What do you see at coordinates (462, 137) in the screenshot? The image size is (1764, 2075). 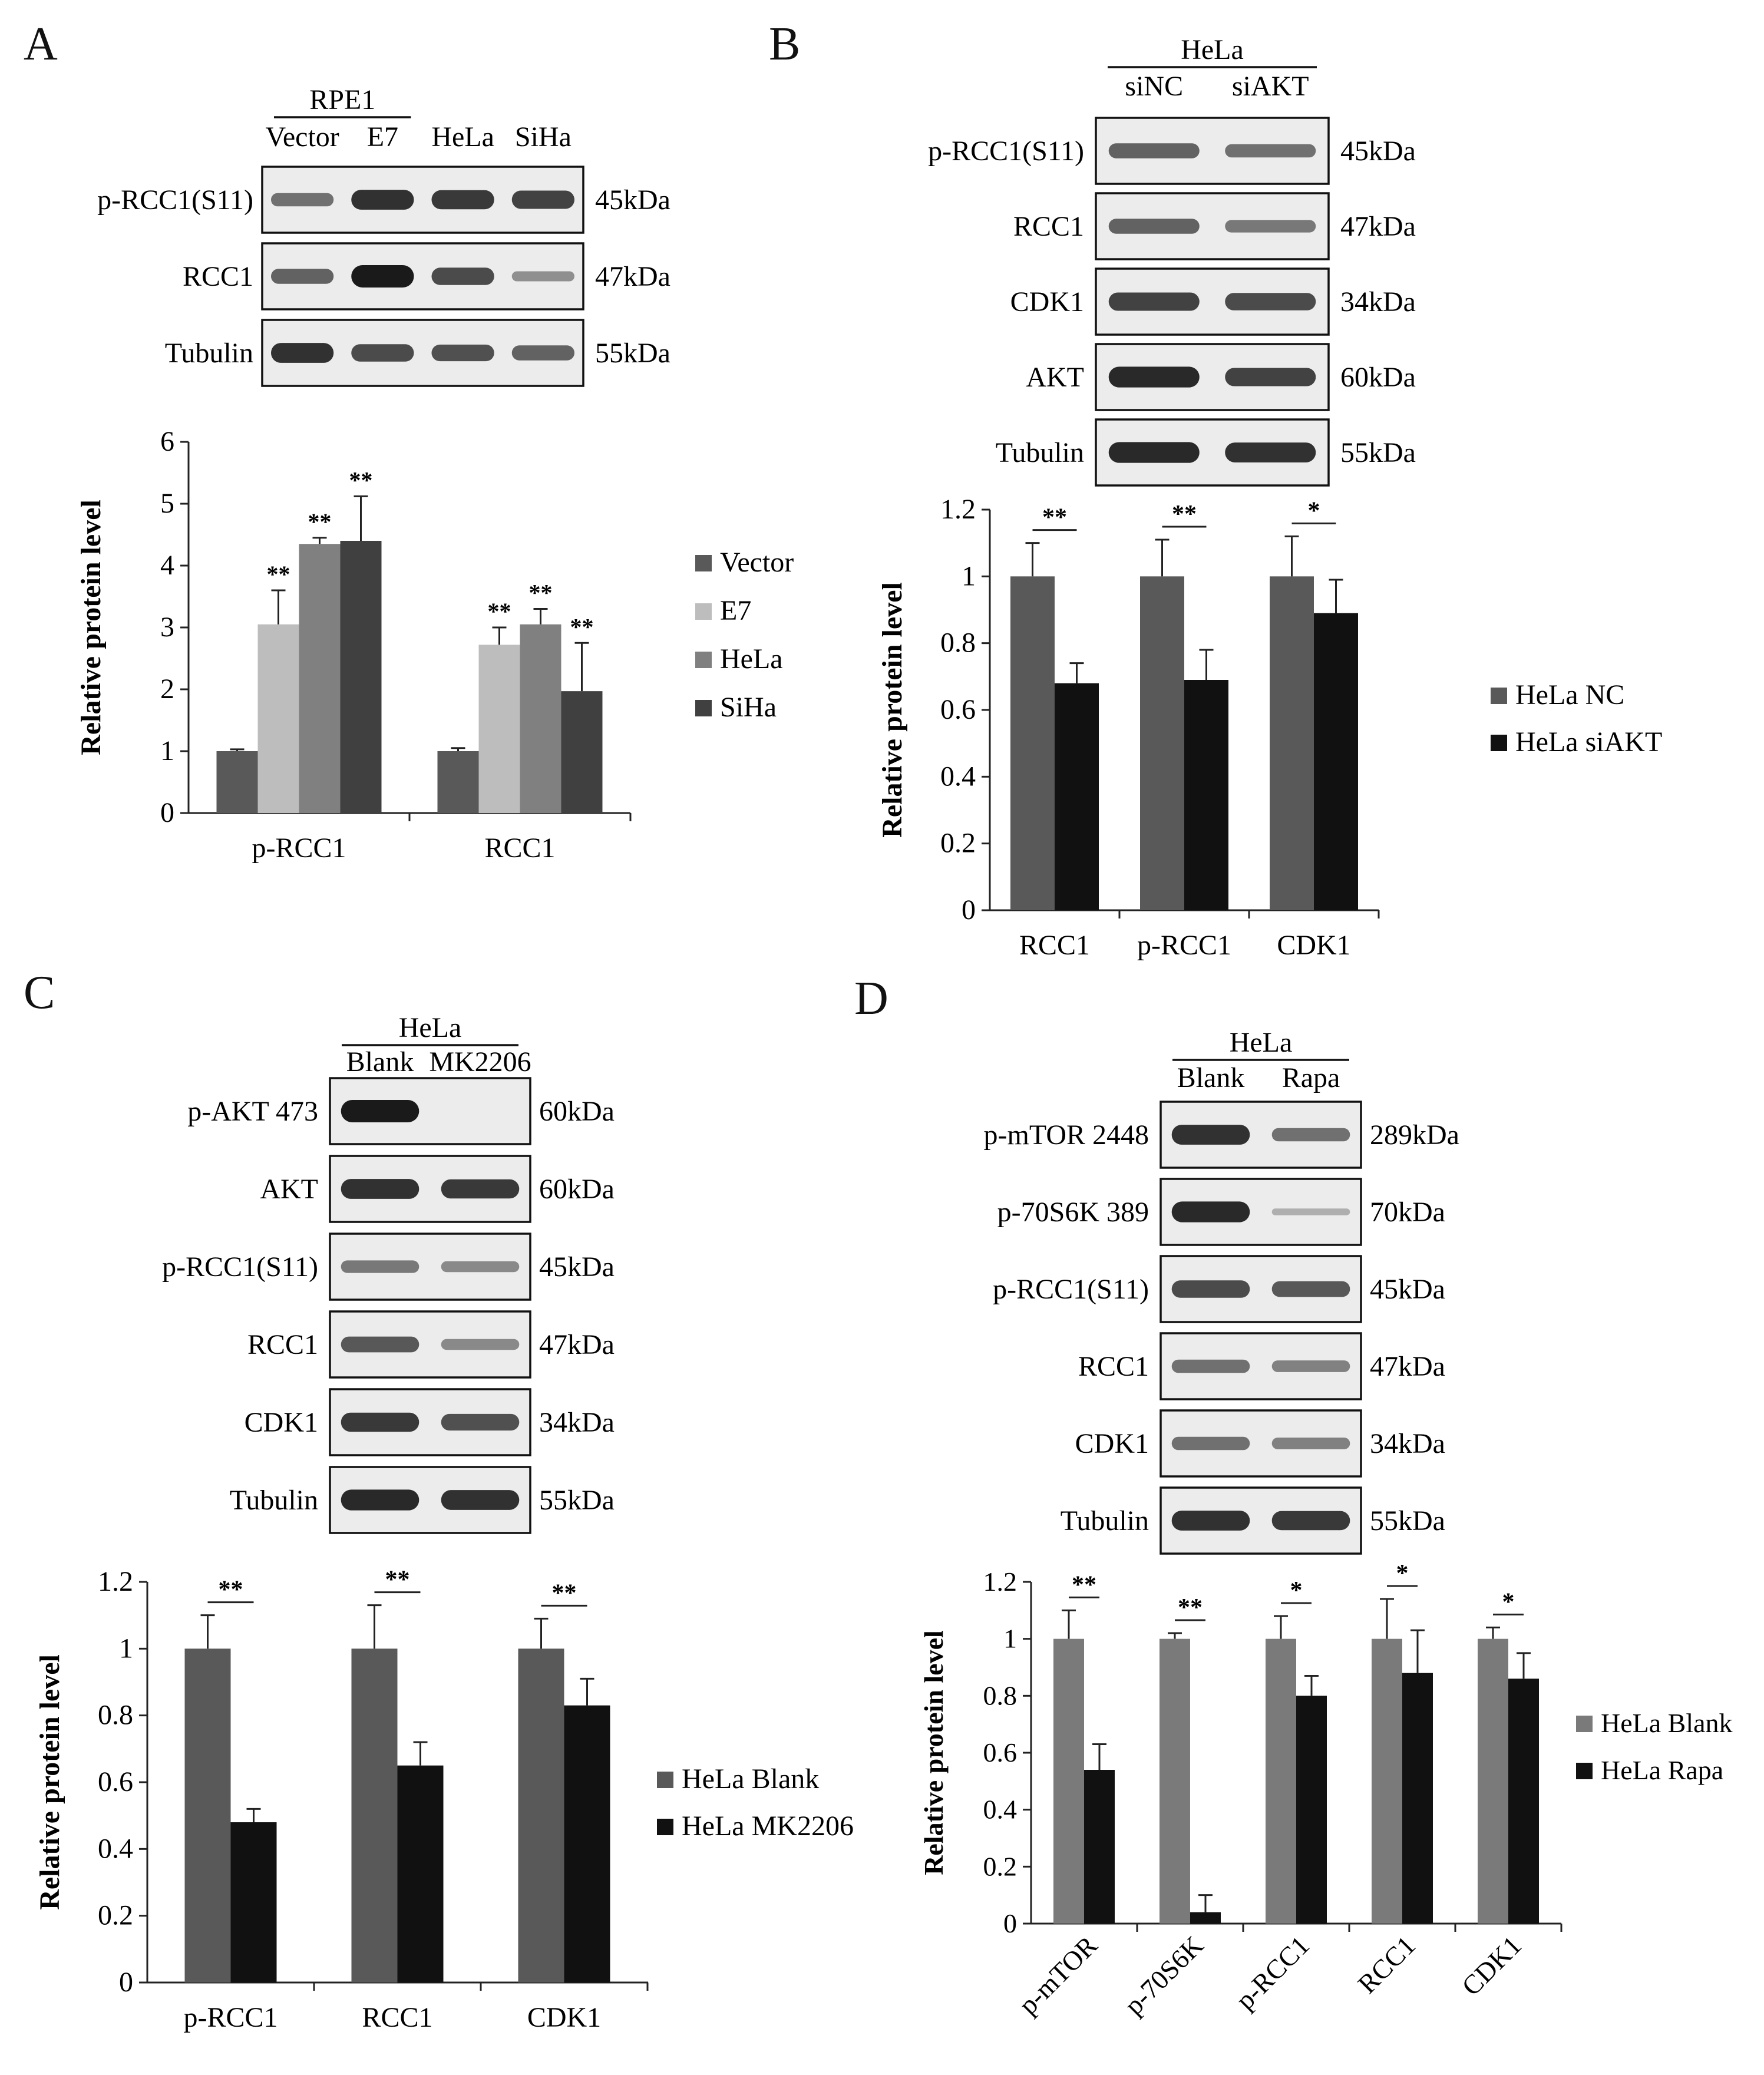 I see `blot-lane-label: HeLa` at bounding box center [462, 137].